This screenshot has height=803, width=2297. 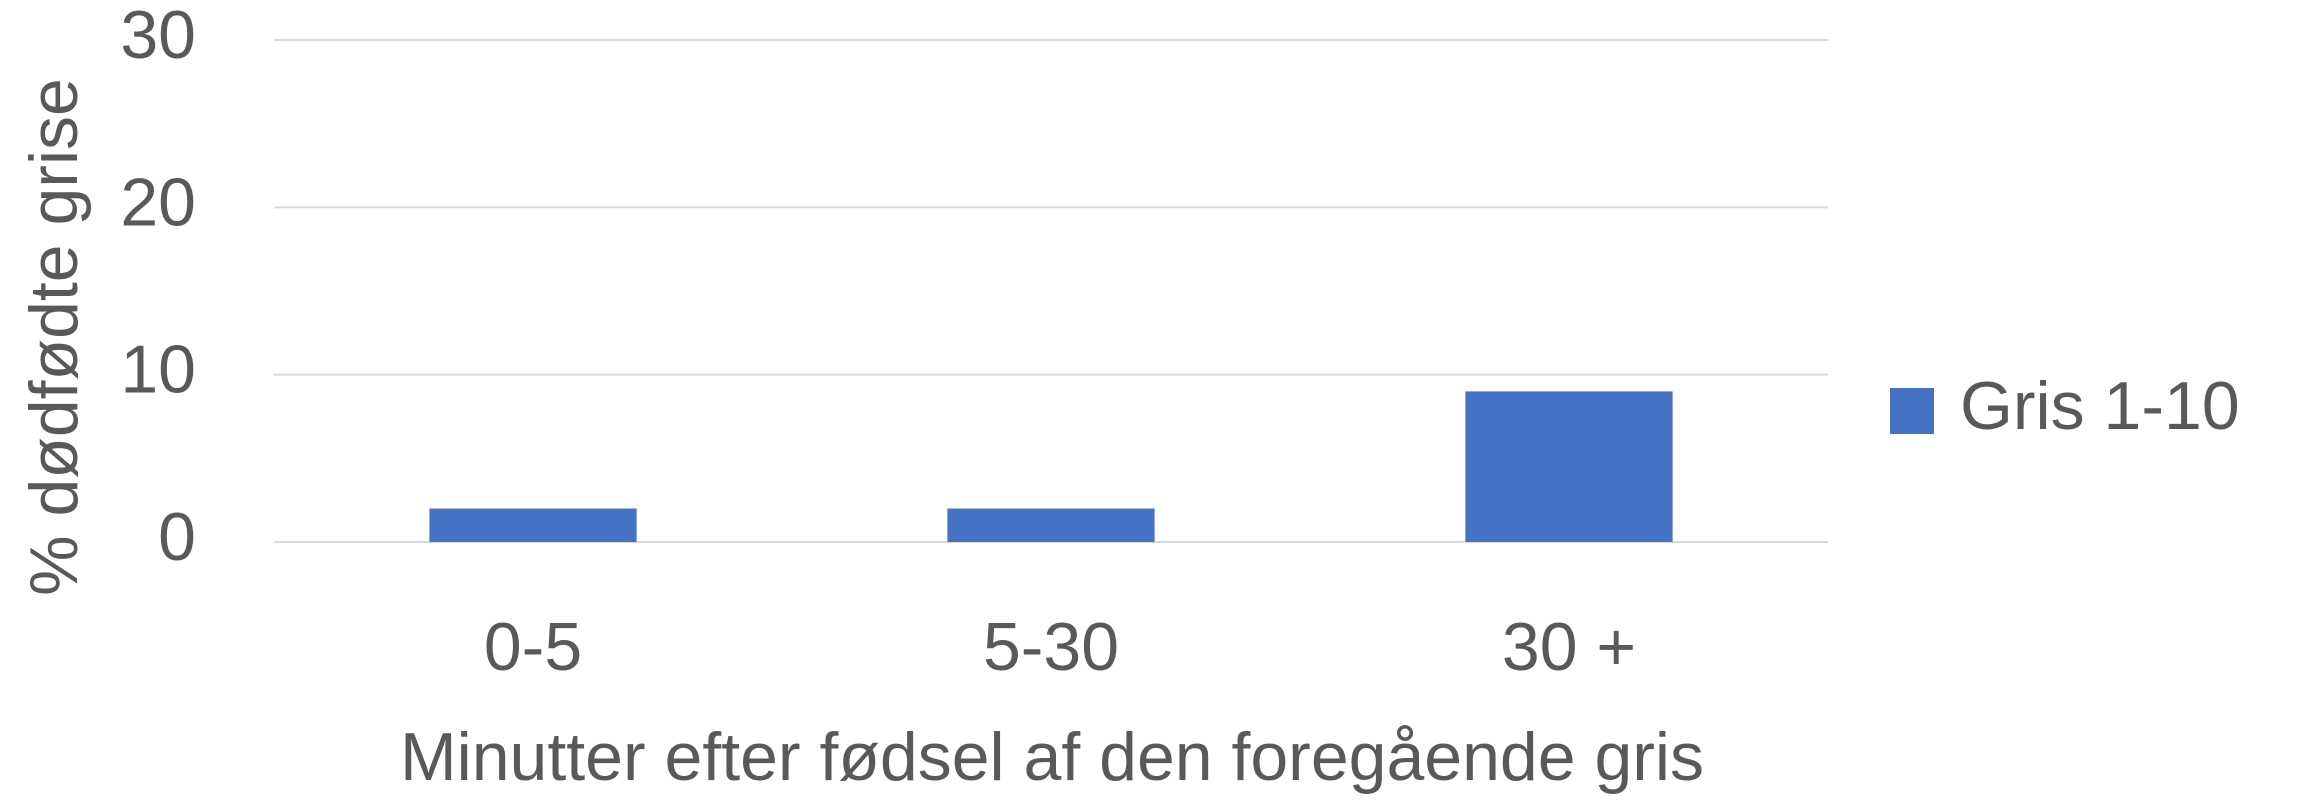 What do you see at coordinates (158, 36) in the screenshot?
I see `y-tick-label: 30` at bounding box center [158, 36].